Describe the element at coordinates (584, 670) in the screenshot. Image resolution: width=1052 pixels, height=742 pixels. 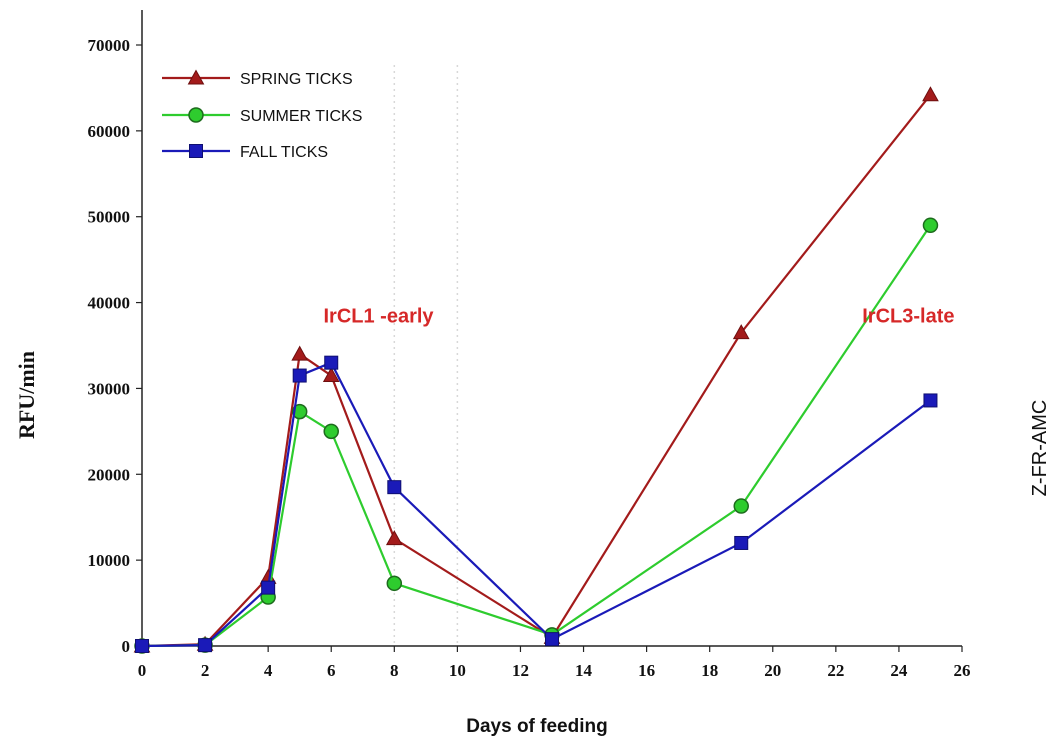
I see `x-tick-label-7: 14` at that location.